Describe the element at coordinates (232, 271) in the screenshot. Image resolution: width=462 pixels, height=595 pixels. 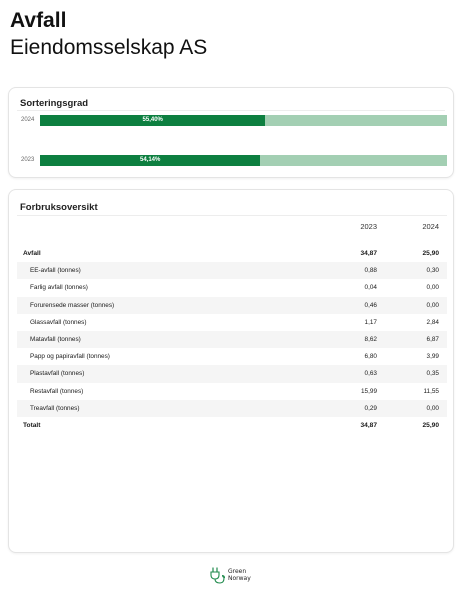
I see `table-row: EE-avfall (tonnes) 0,88 0,30` at that location.